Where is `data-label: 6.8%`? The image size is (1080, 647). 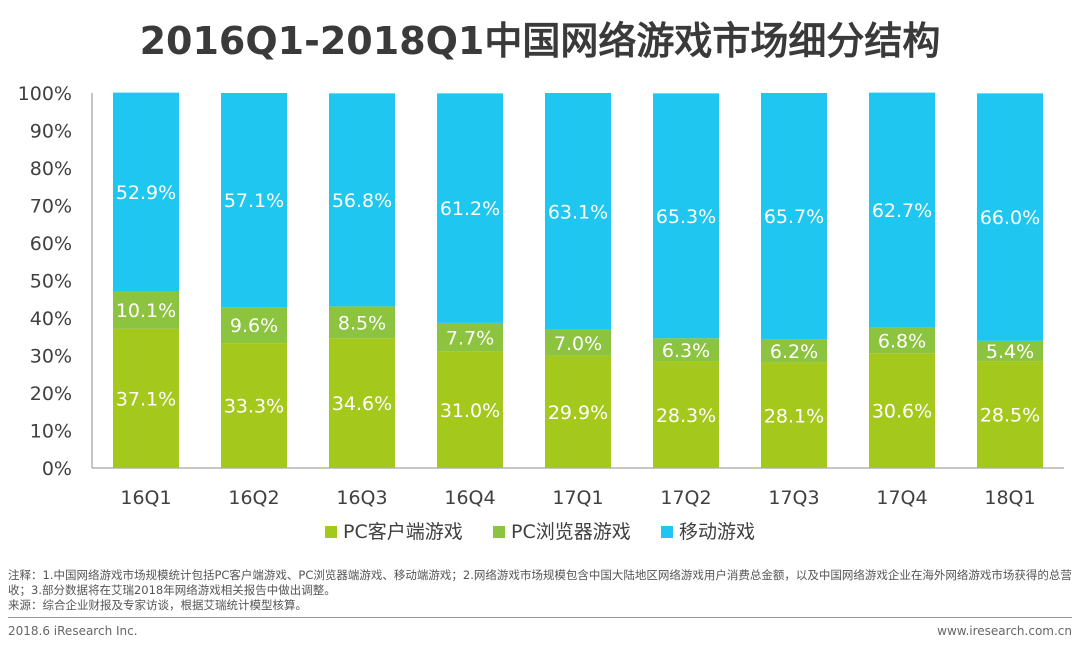
data-label: 6.8% is located at coordinates (902, 342).